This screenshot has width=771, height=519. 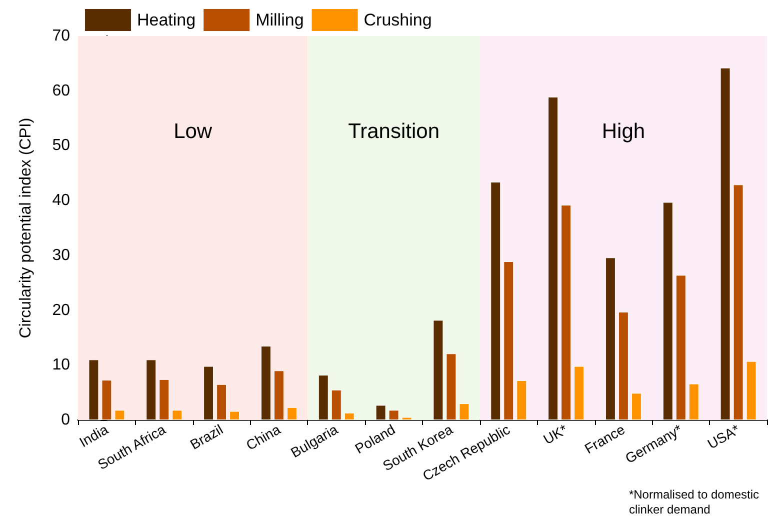 What do you see at coordinates (61, 310) in the screenshot?
I see `y-tick-label: 20` at bounding box center [61, 310].